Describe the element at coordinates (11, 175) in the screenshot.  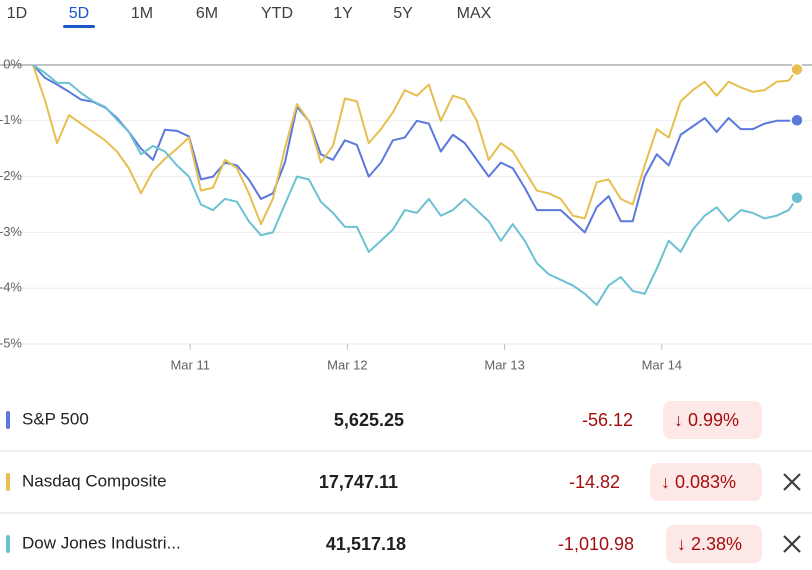
I see `y-tick-label: -2%` at that location.